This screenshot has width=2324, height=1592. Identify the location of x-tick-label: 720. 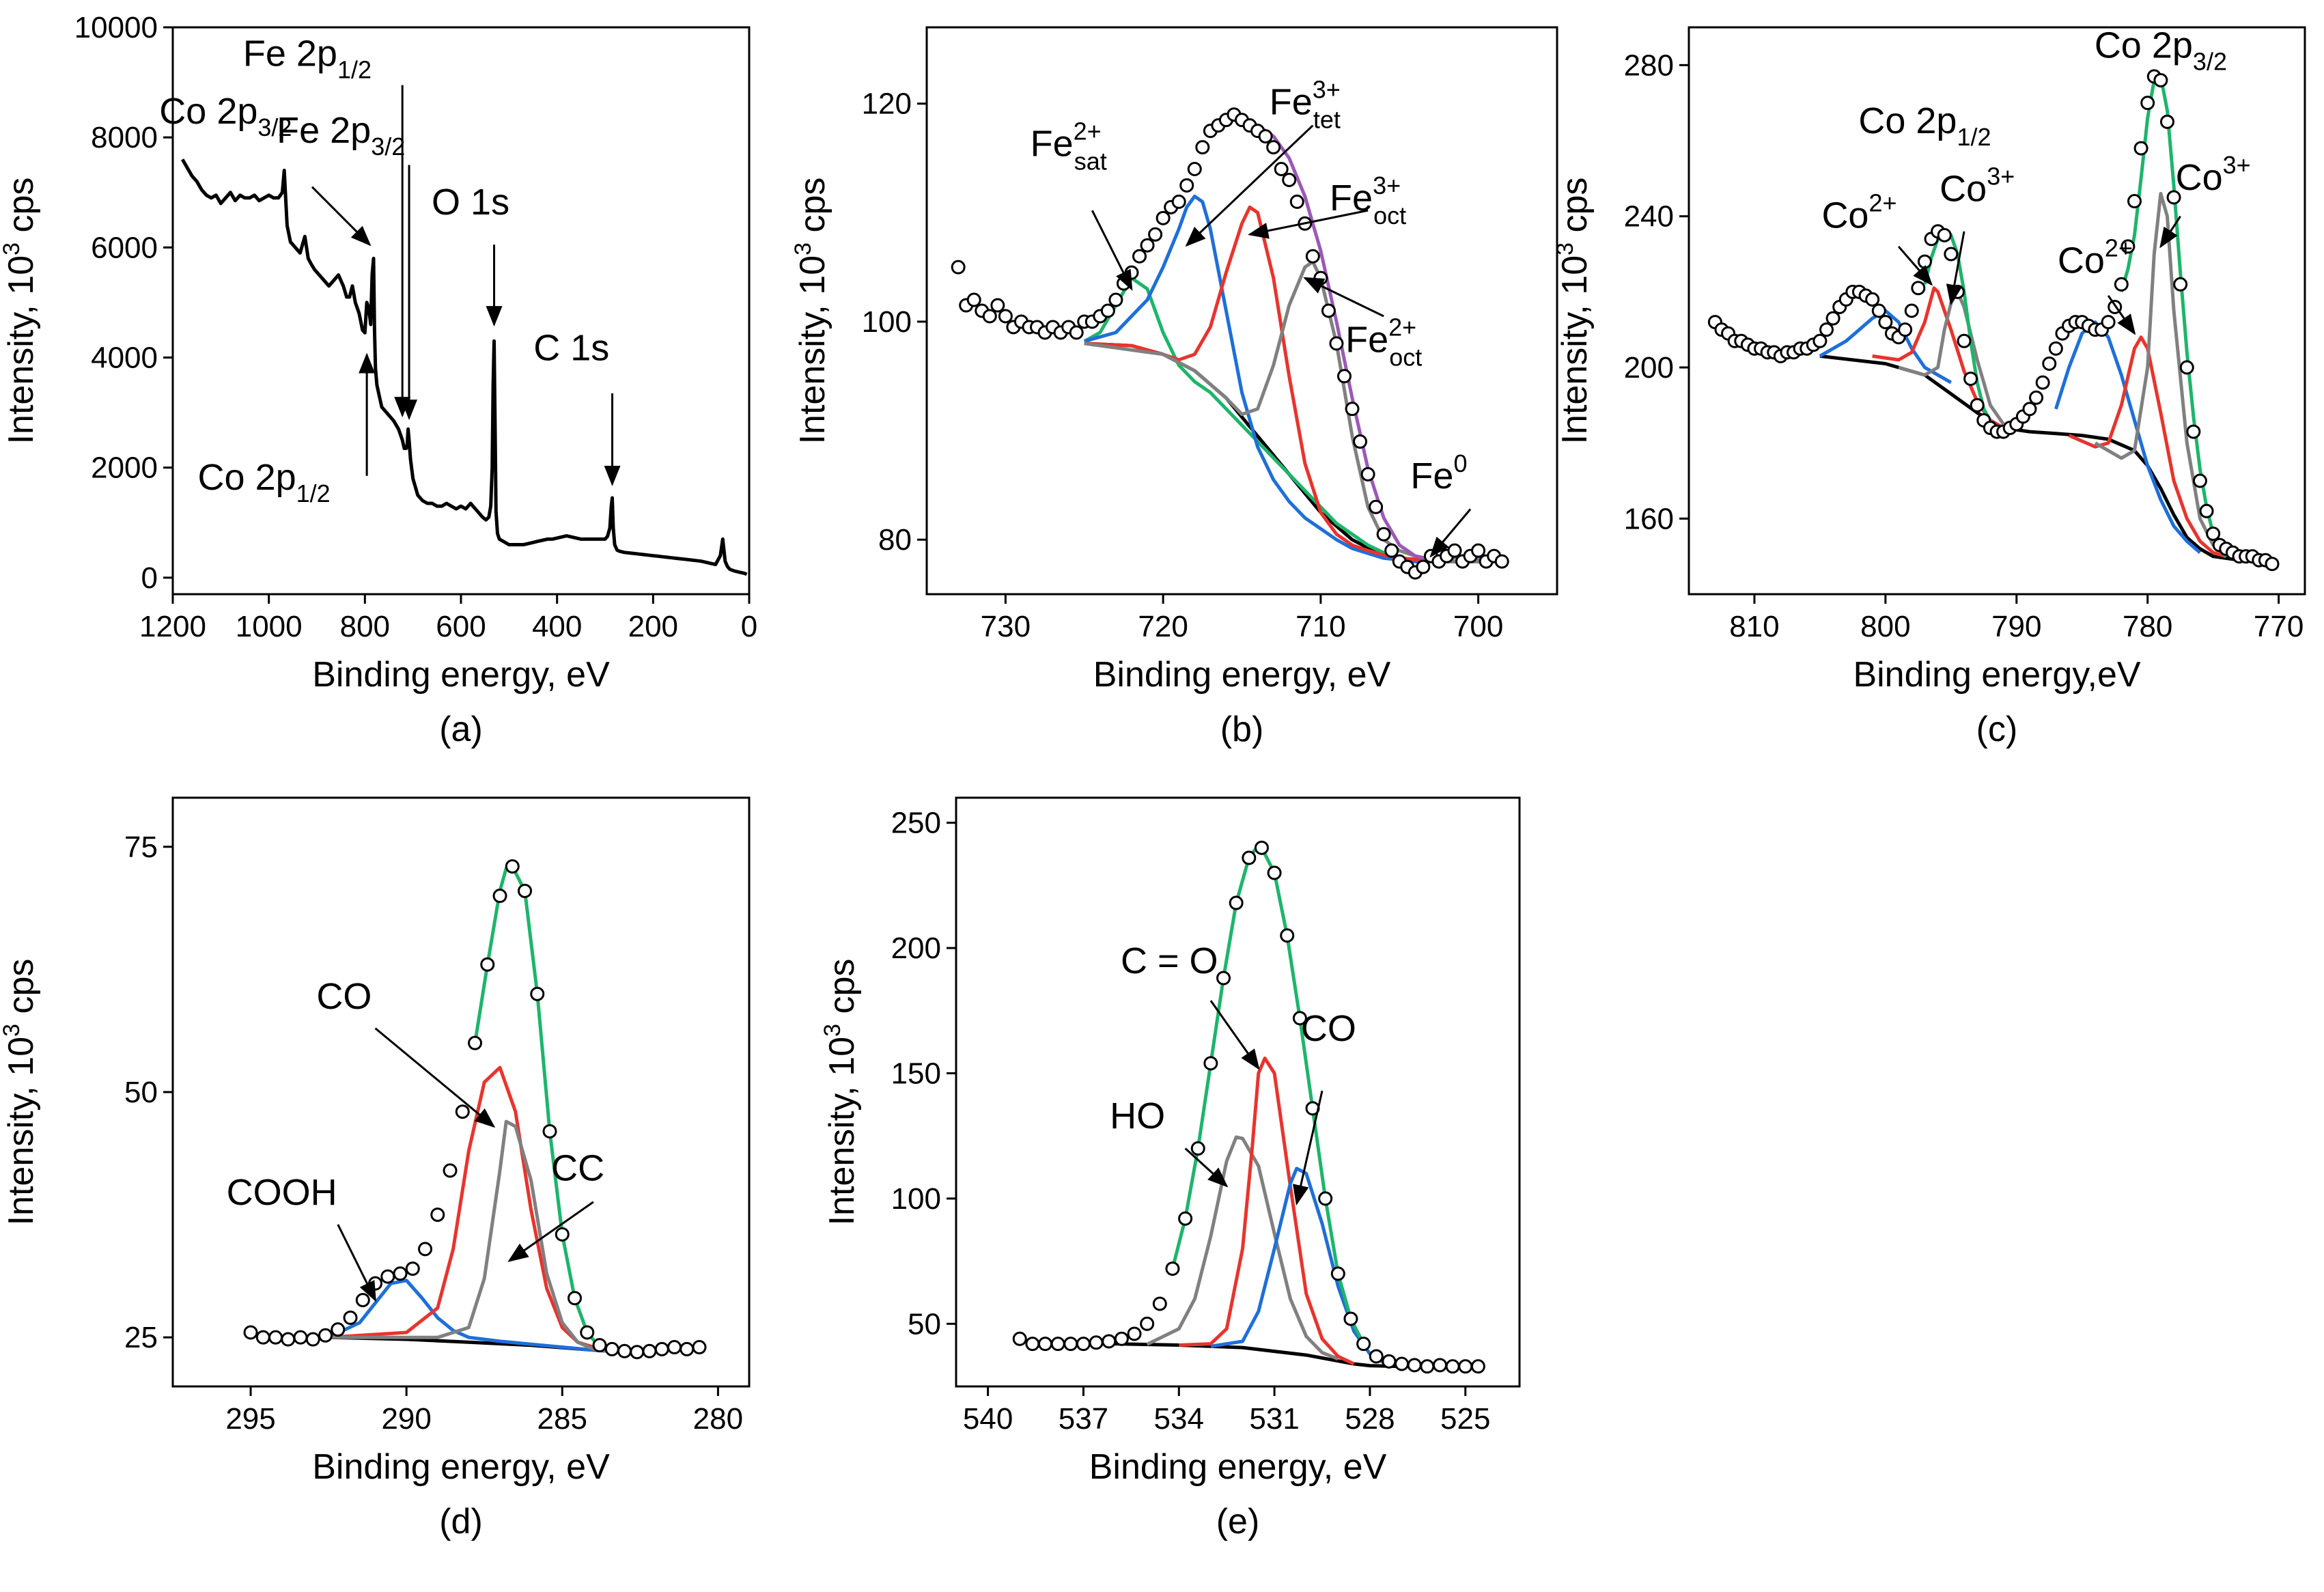
(1163, 626).